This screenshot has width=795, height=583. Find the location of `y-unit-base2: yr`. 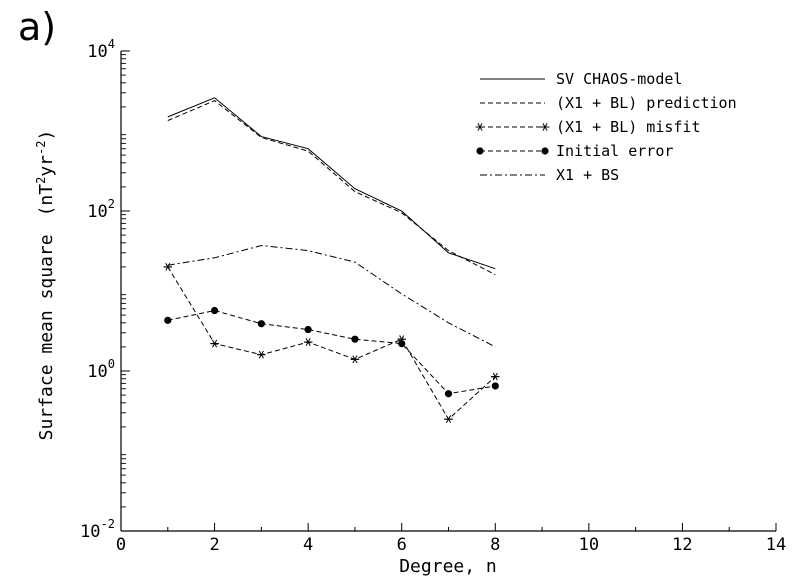

y-unit-base2: yr is located at coordinates (46, 166).